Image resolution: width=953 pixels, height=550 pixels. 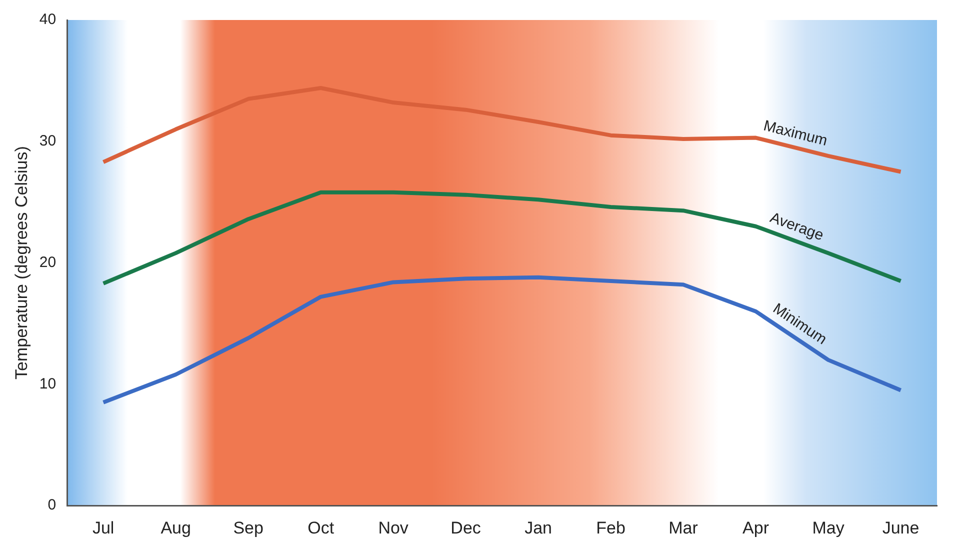 What do you see at coordinates (683, 528) in the screenshot?
I see `x-tick-label: Mar` at bounding box center [683, 528].